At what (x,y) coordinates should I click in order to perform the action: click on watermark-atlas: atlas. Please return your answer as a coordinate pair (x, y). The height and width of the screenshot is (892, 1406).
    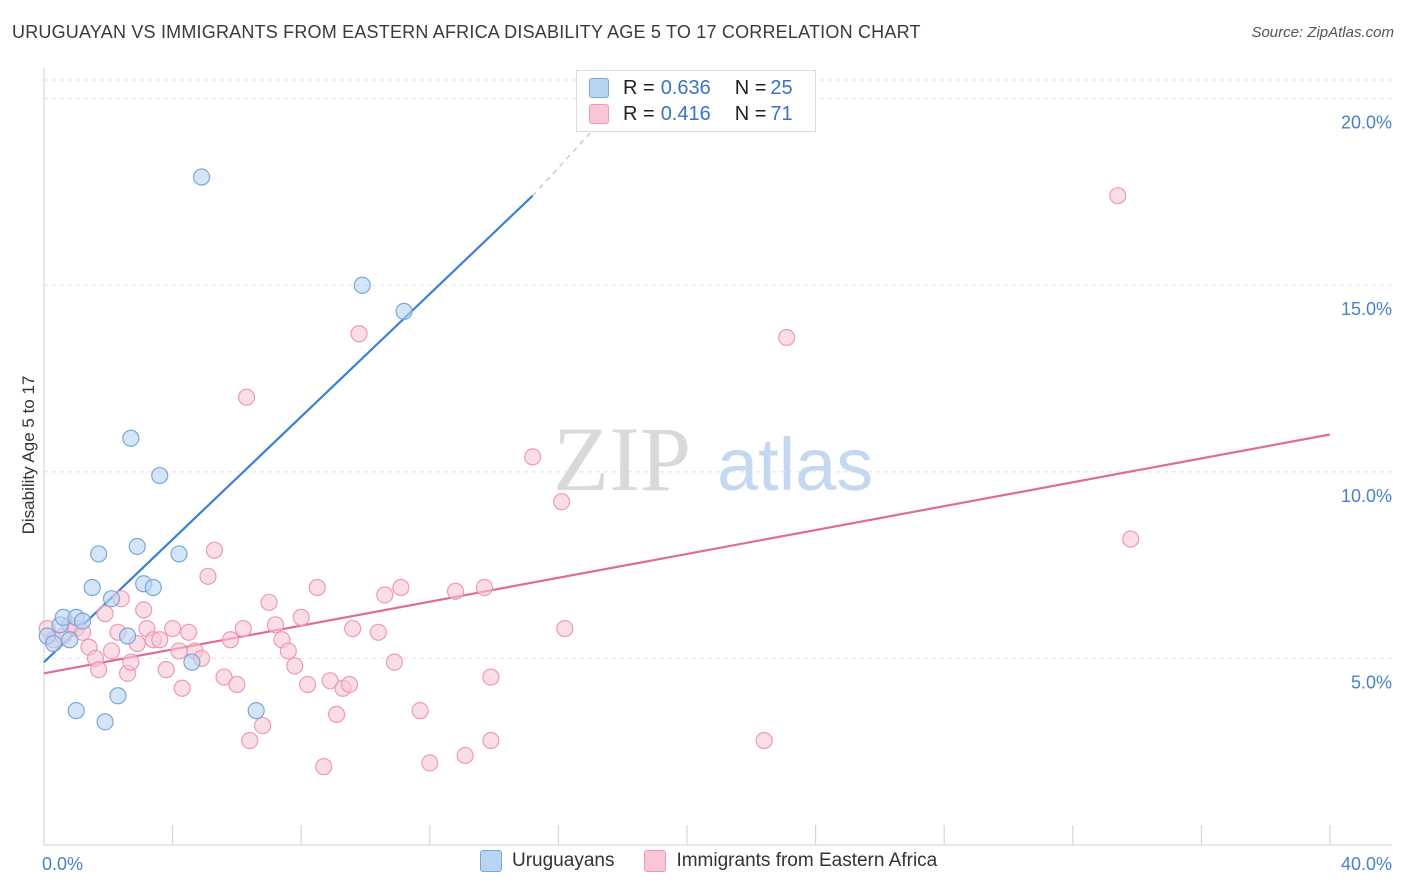
    Looking at the image, I should click on (795, 464).